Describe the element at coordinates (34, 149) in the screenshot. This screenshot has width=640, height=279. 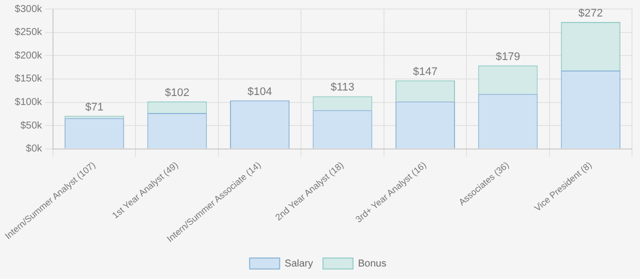
I see `y-tick-label: $0k` at that location.